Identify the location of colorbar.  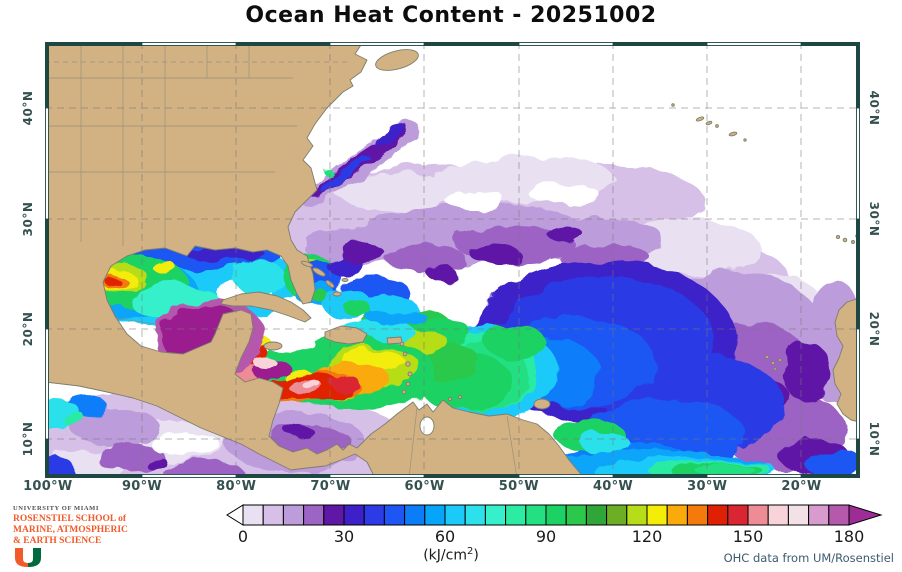
(551, 516).